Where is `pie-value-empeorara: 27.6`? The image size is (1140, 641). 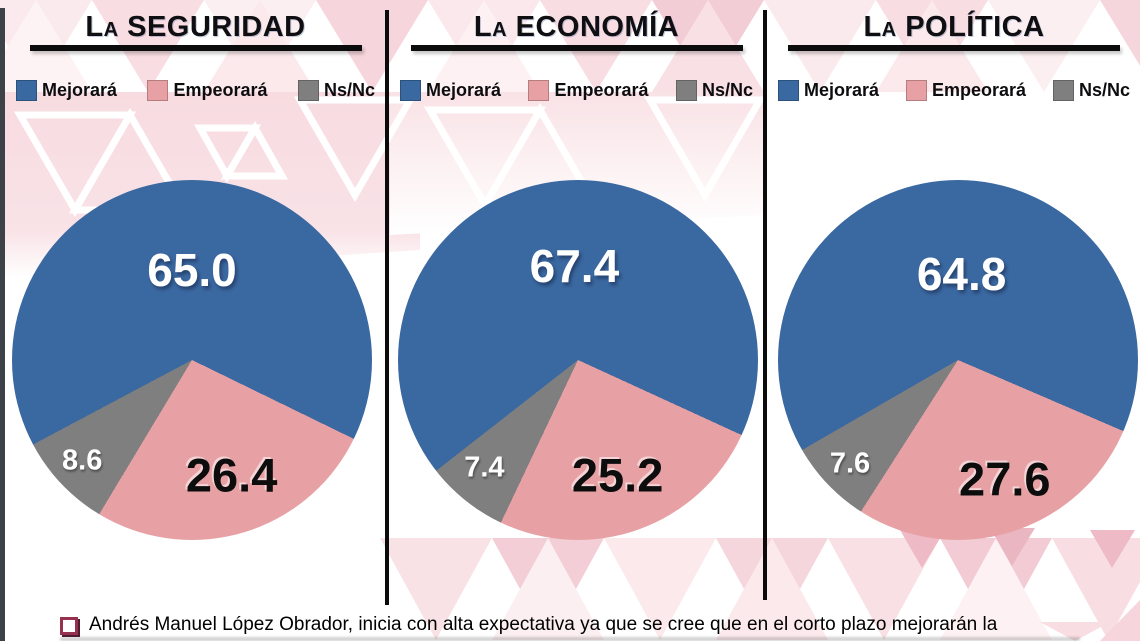
pie-value-empeorara: 27.6 is located at coordinates (1005, 479).